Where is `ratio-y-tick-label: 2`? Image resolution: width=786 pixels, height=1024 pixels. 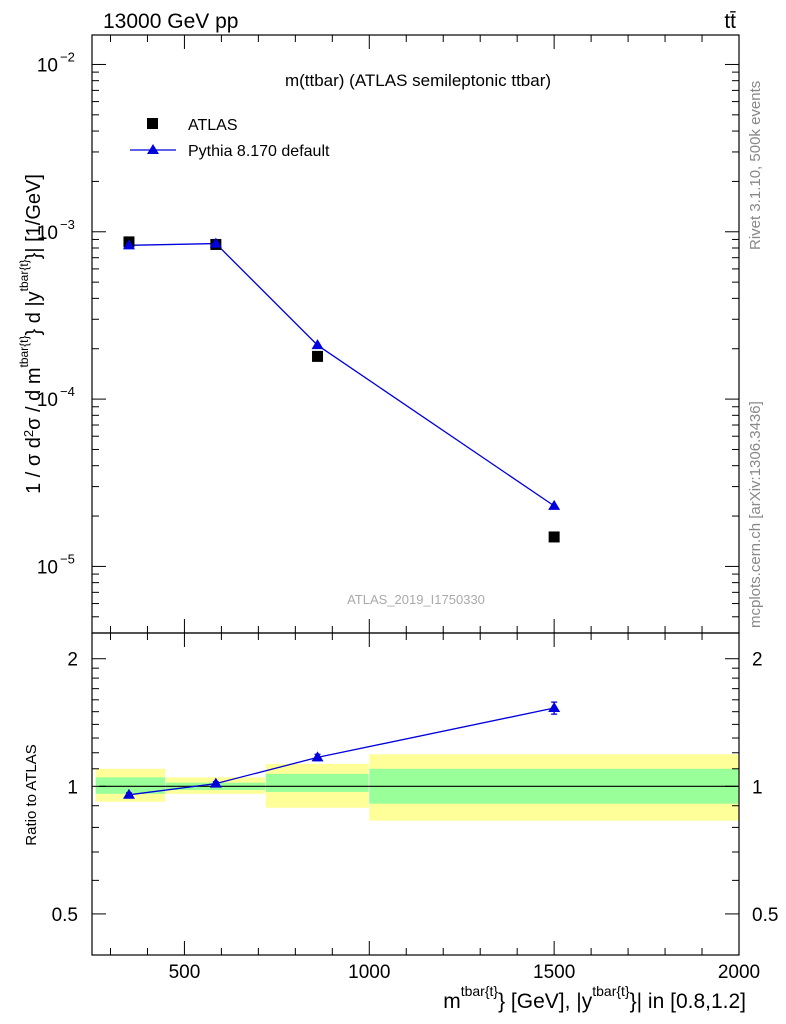 ratio-y-tick-label: 2 is located at coordinates (72, 660).